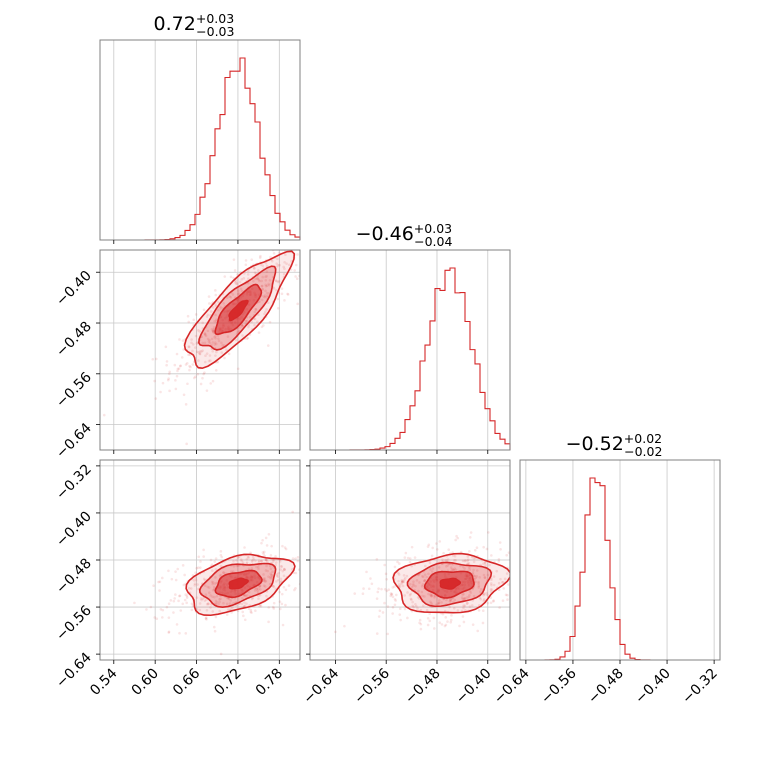 This screenshot has height=760, width=760. I want to click on title-lower-error: −0.03, so click(215, 31).